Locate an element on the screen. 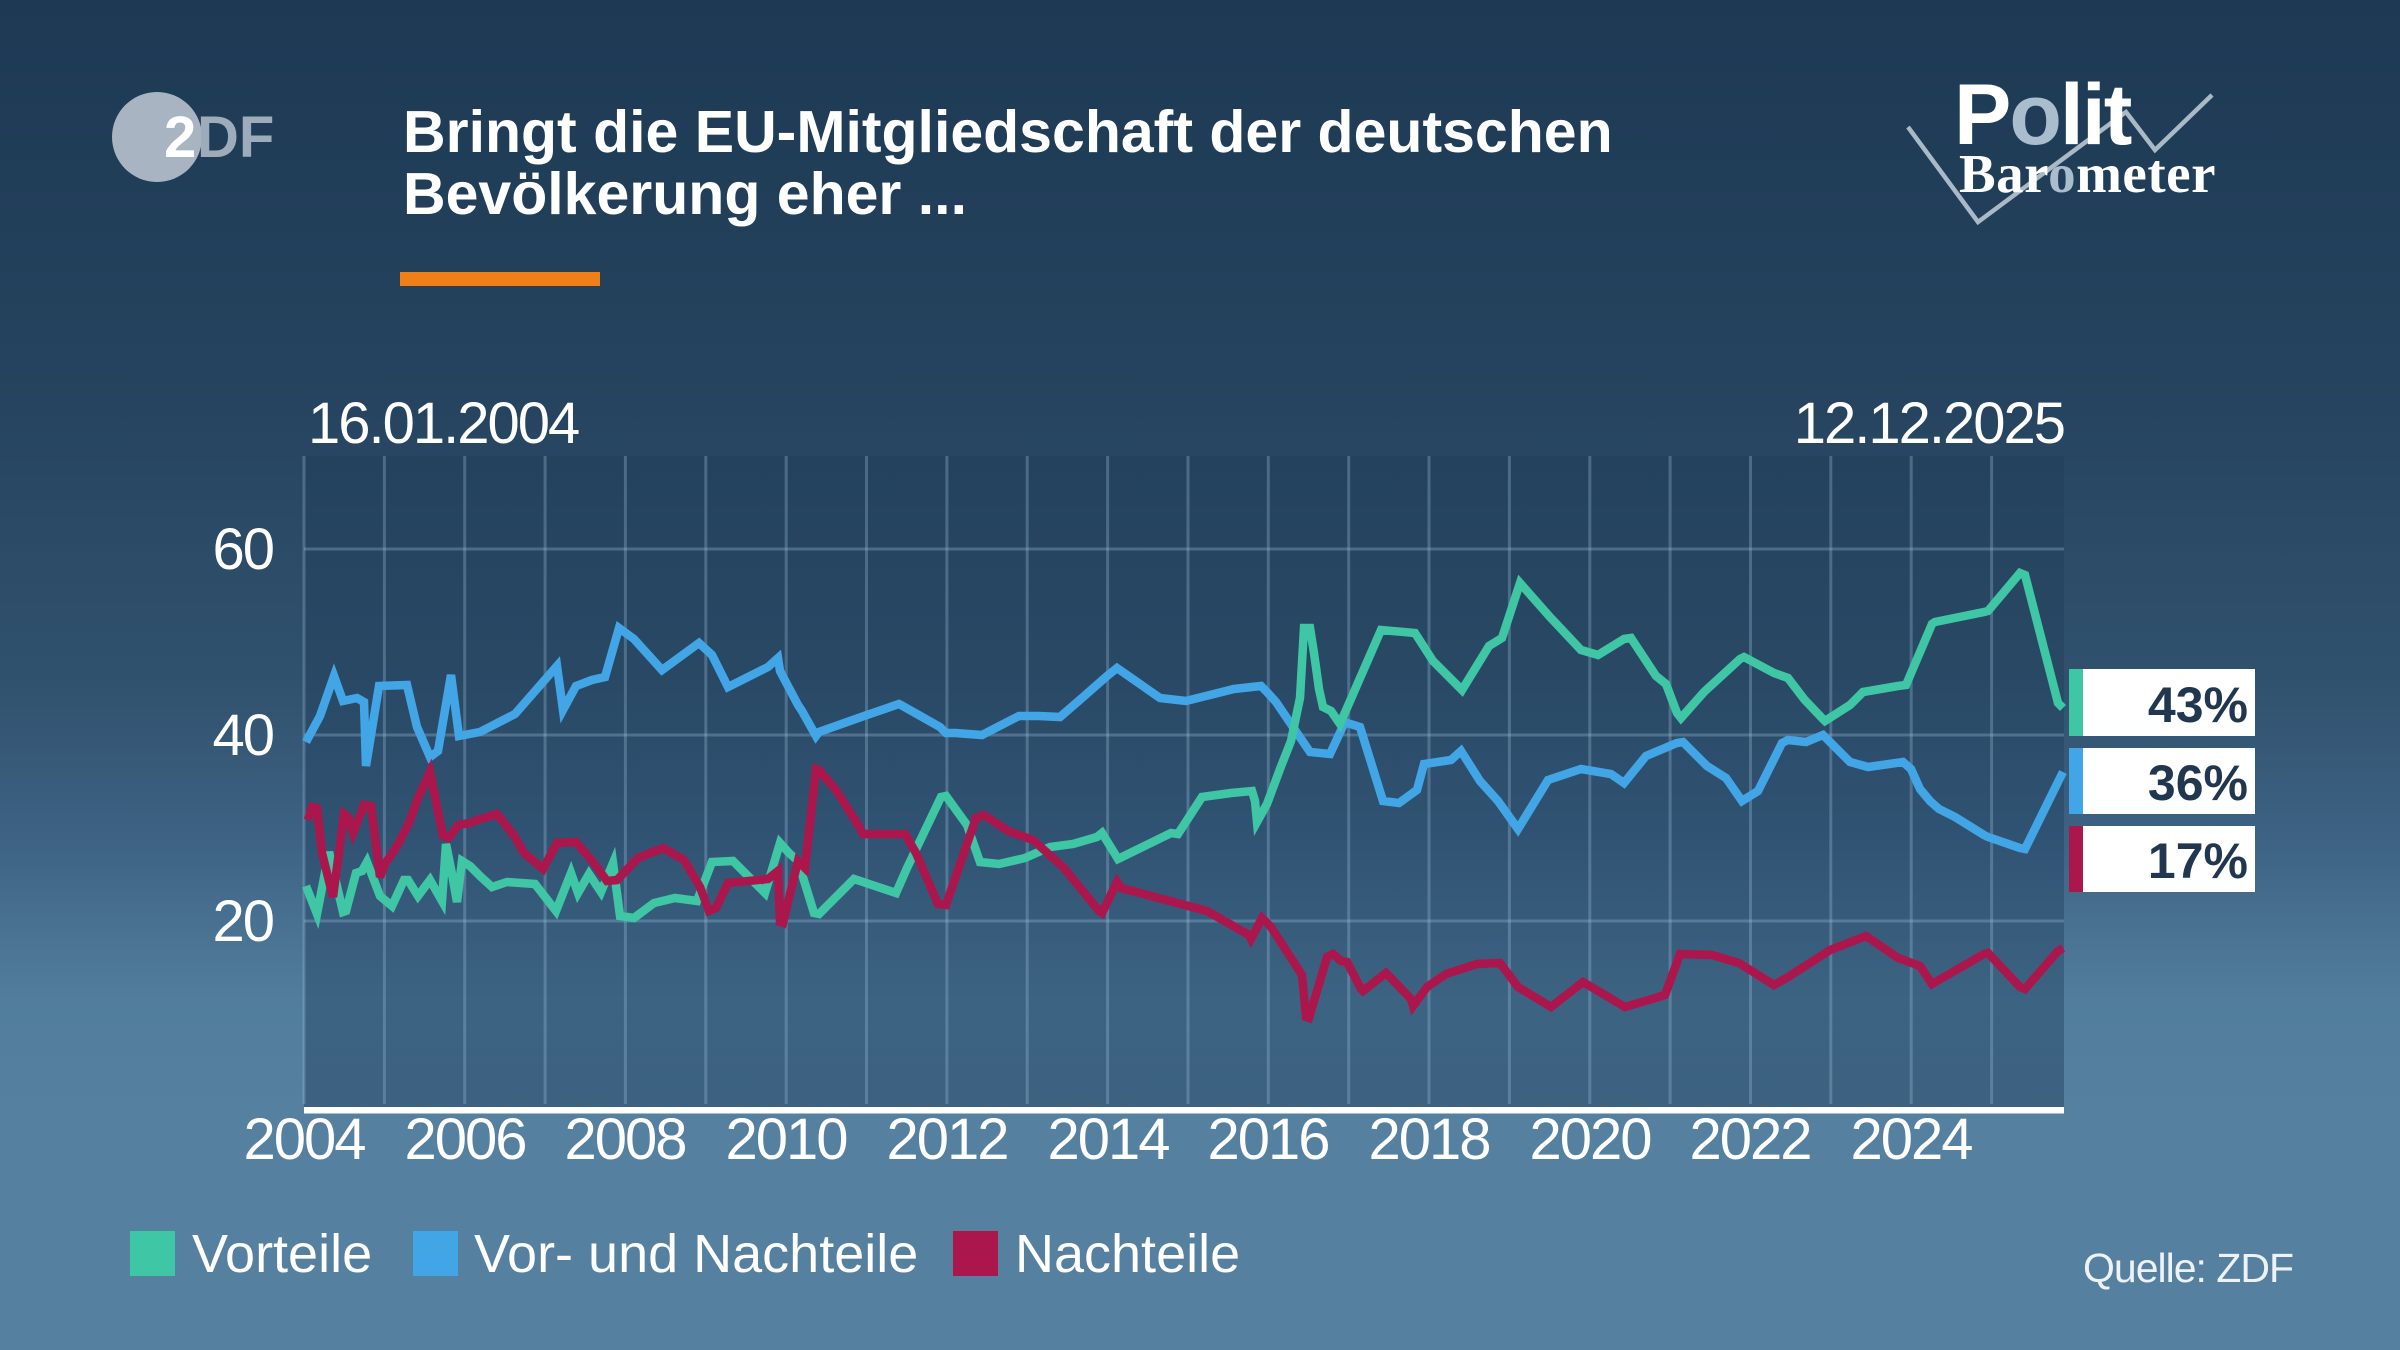  svg-text: Polit is located at coordinates (2043, 115).